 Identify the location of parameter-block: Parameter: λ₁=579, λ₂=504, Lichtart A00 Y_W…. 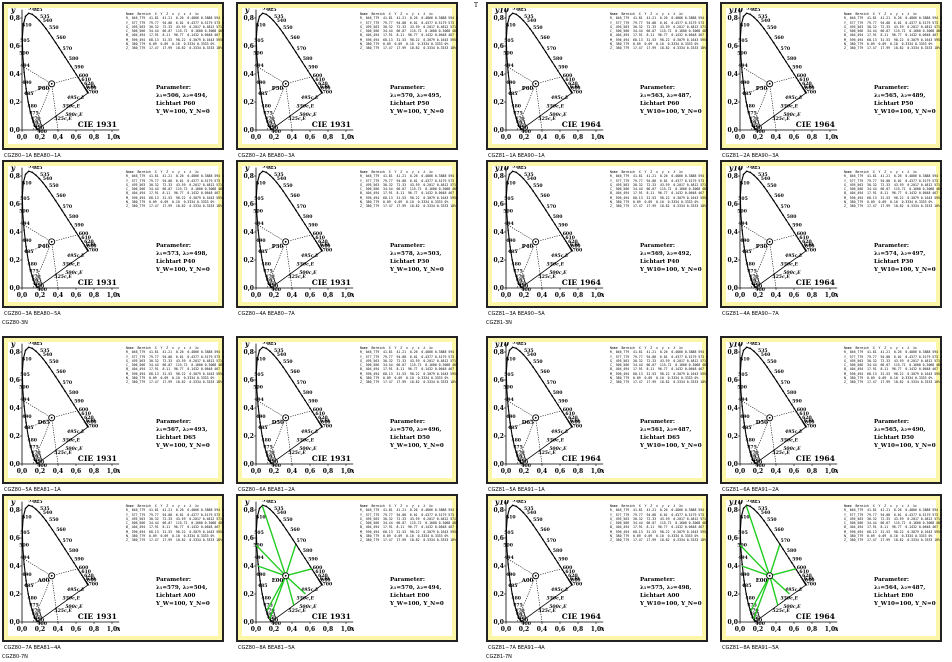
(183, 592).